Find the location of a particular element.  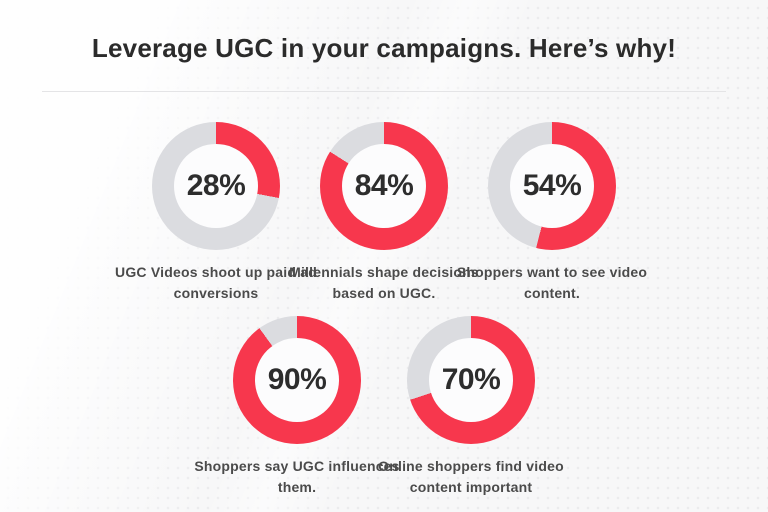

donut-hole: 90% is located at coordinates (297, 380).